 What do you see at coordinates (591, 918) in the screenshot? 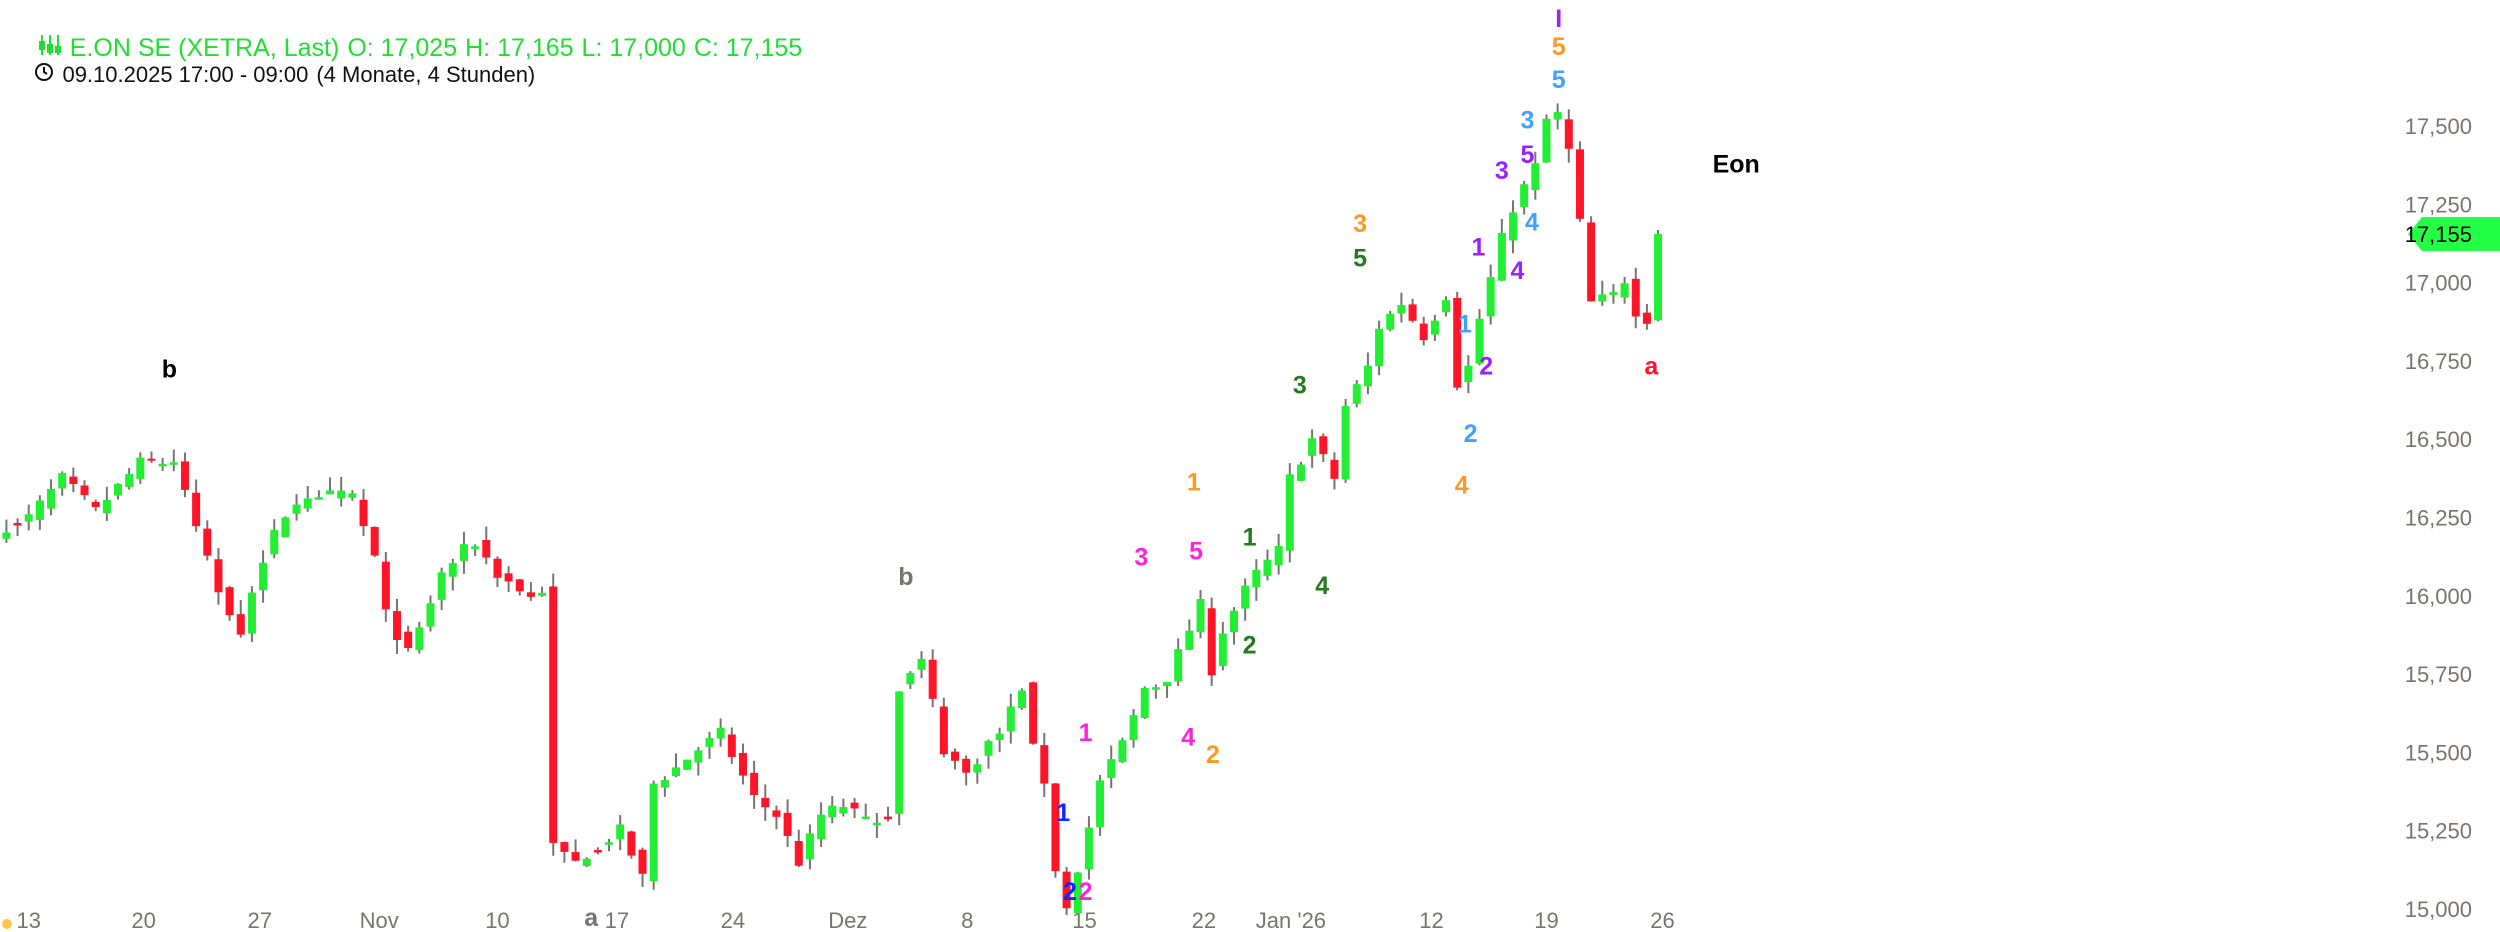
I see `wave-label: a` at bounding box center [591, 918].